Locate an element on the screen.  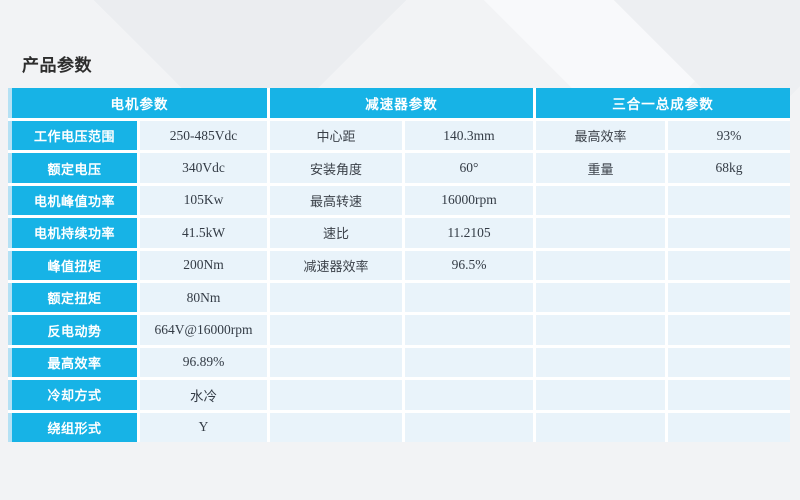
spec-label: 减速器效率 is located at coordinates (336, 265).